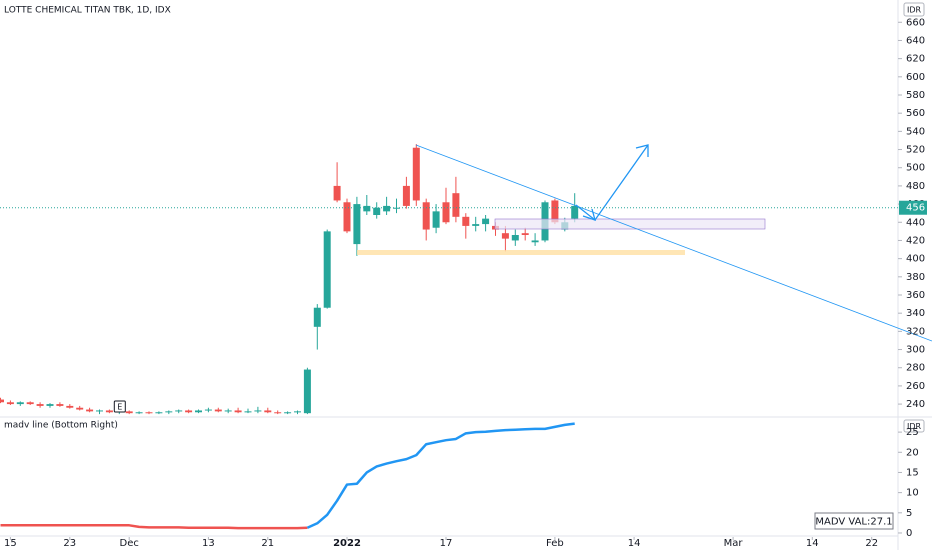  Describe the element at coordinates (912, 452) in the screenshot. I see `y-tick-label: 20` at that location.